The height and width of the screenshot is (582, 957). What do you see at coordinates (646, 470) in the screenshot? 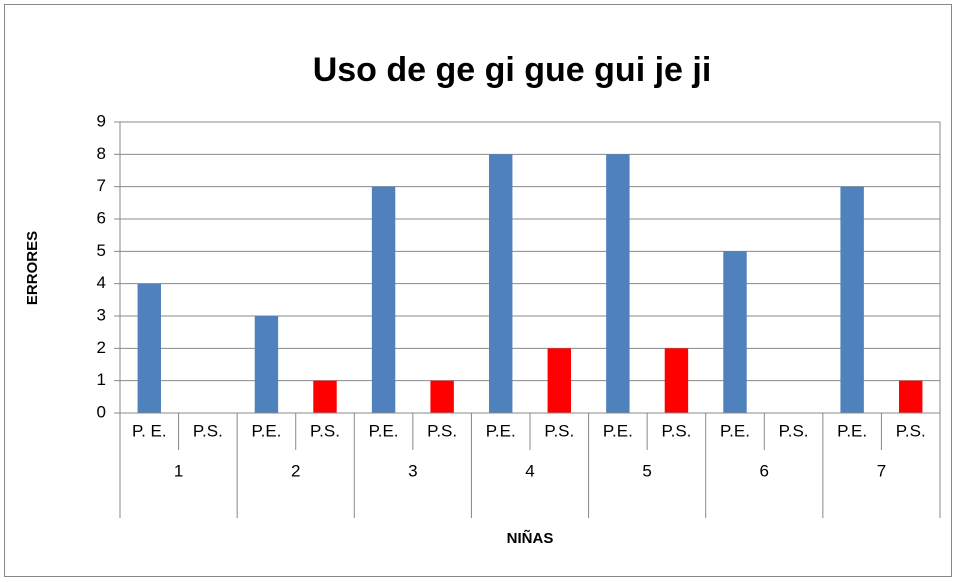
I see `group-label: 5` at bounding box center [646, 470].